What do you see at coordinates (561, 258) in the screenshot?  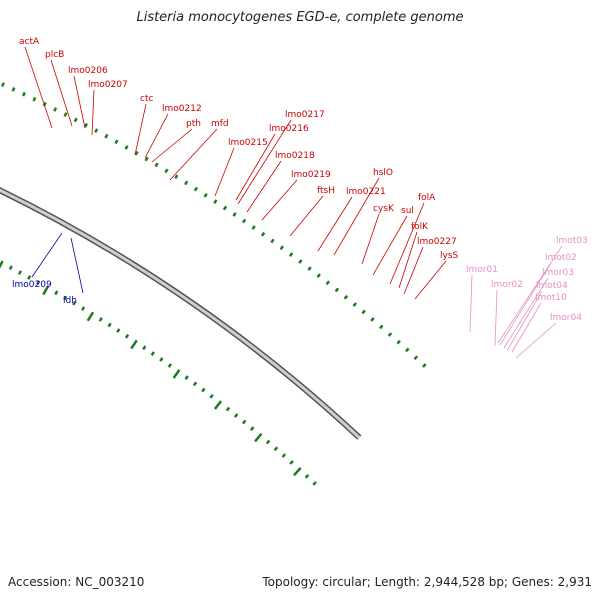 I see `gene-label-pink: lmot02` at bounding box center [561, 258].